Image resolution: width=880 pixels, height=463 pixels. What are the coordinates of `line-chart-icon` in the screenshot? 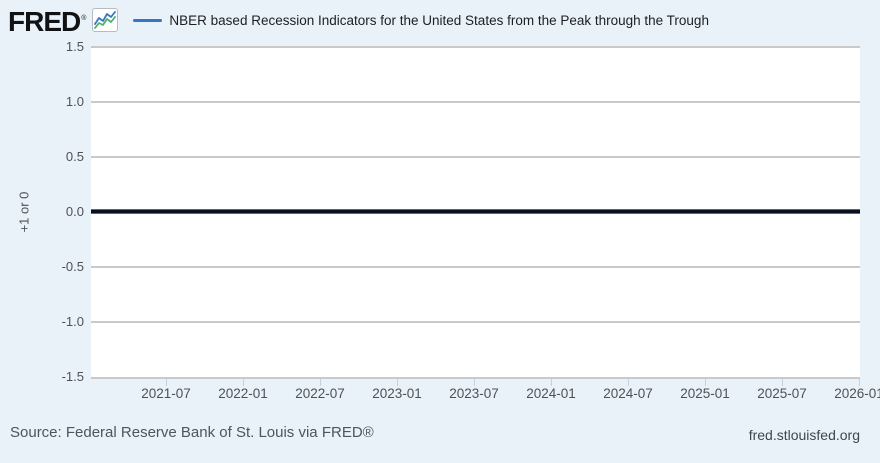 It's located at (105, 20).